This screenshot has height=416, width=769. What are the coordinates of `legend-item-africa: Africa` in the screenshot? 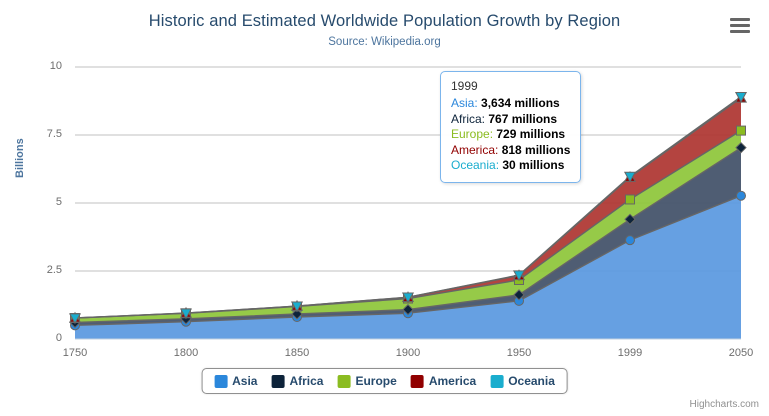 It's located at (297, 381).